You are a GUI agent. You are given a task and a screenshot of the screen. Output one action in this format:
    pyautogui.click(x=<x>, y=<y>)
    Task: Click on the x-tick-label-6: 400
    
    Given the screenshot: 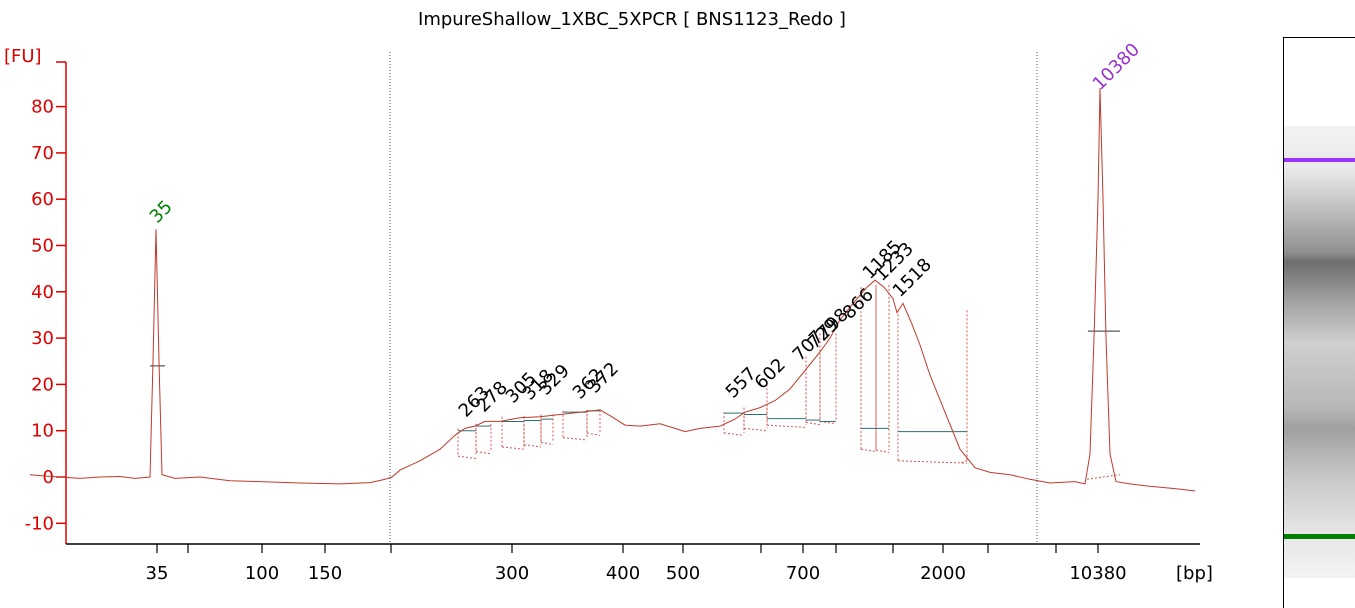 What is the action you would take?
    pyautogui.click(x=623, y=573)
    